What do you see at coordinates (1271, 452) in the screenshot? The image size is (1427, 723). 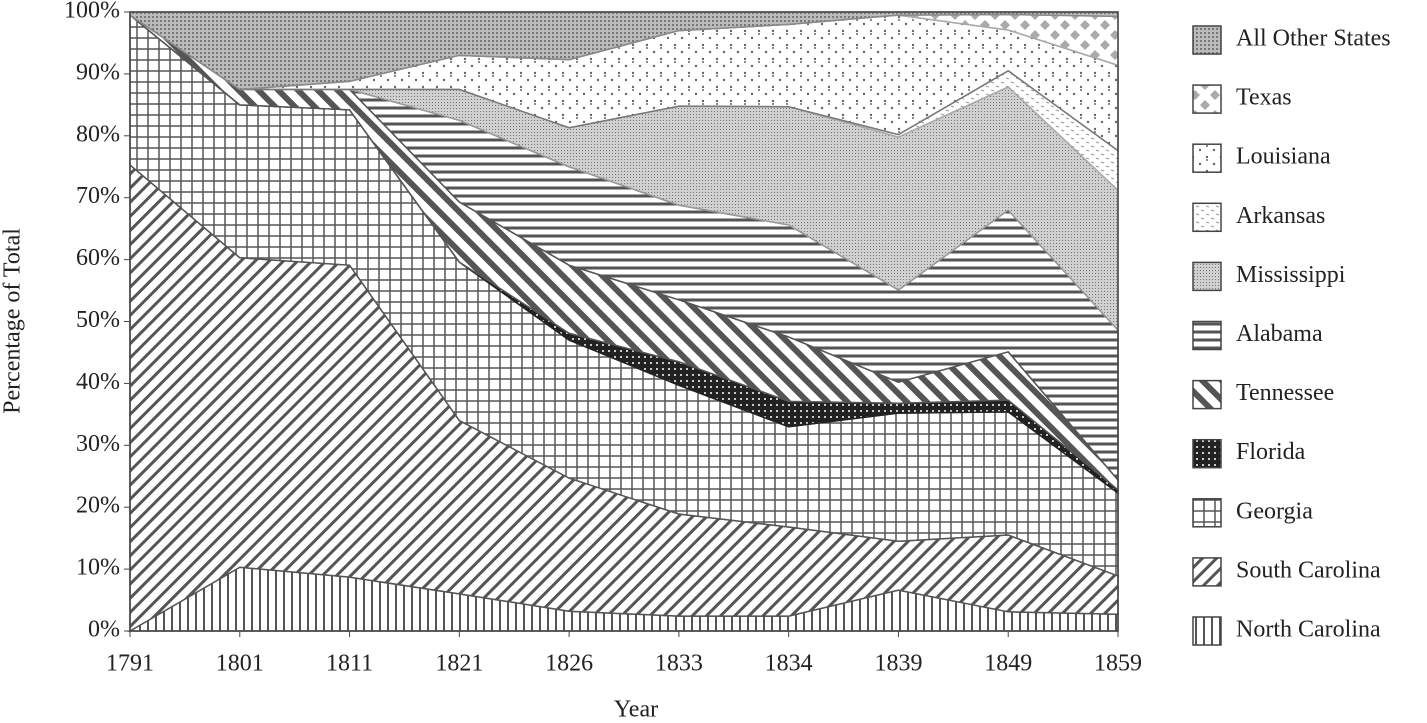 I see `legend-label: Florida` at bounding box center [1271, 452].